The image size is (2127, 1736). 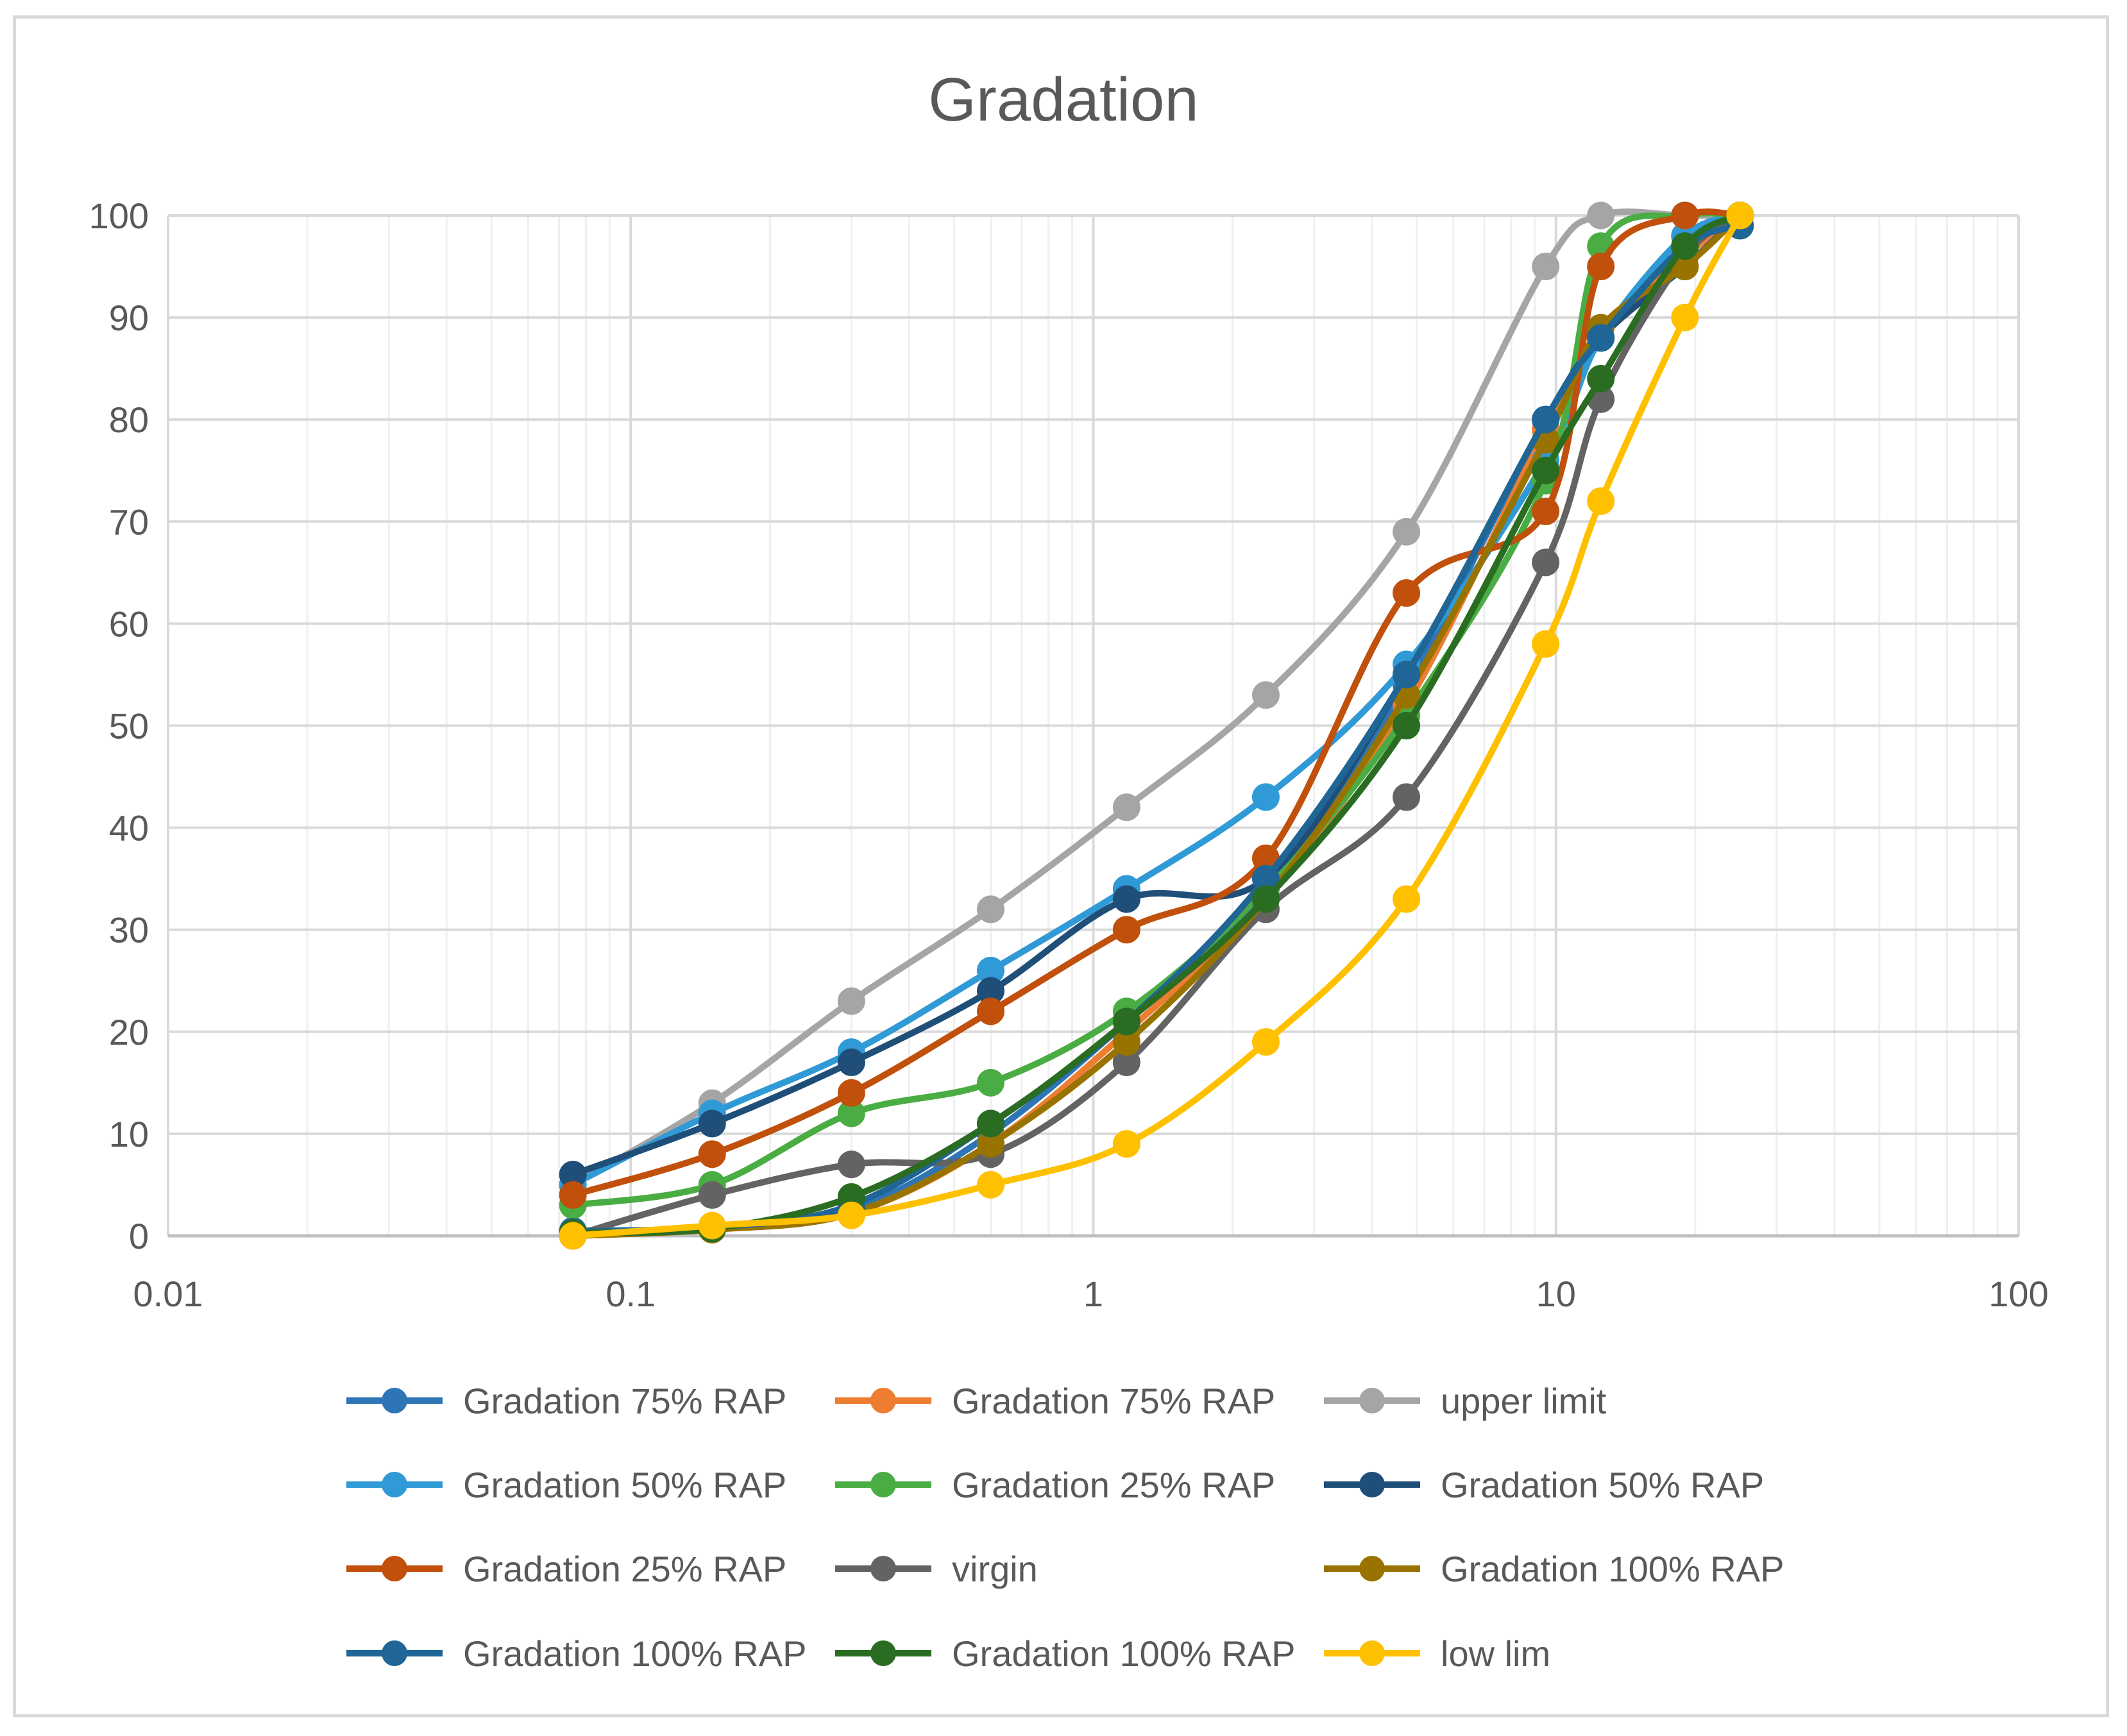 I want to click on y-tick-label: 100, so click(x=119, y=216).